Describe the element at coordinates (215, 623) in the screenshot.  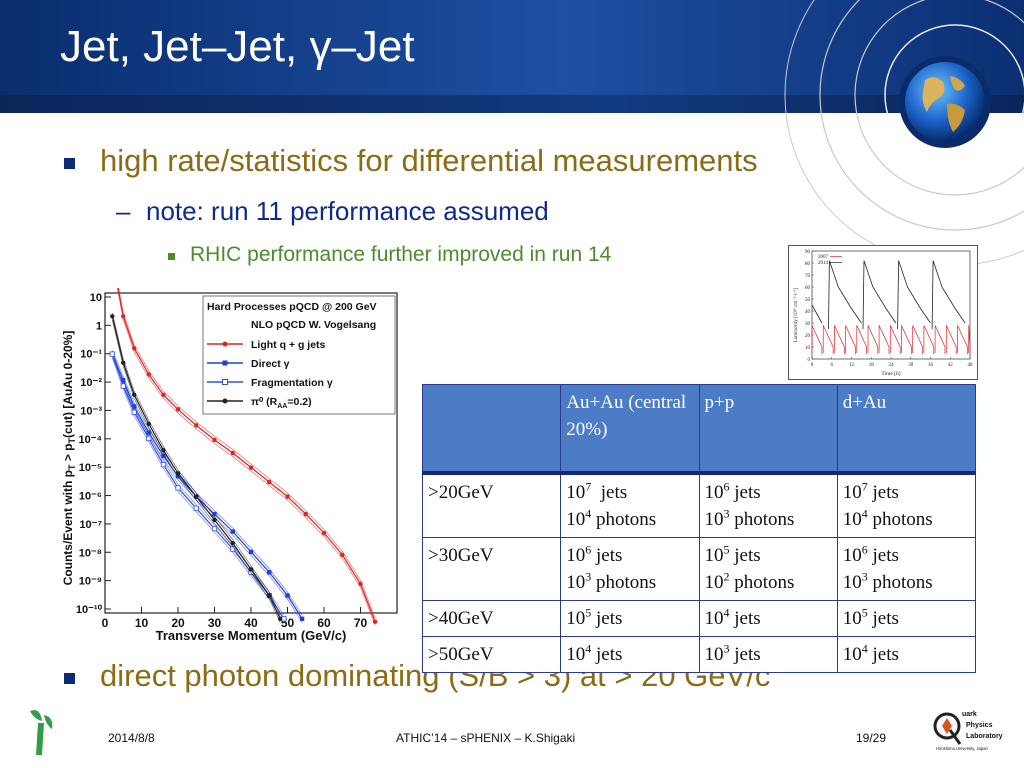
I see `x-tick-label: 30` at that location.